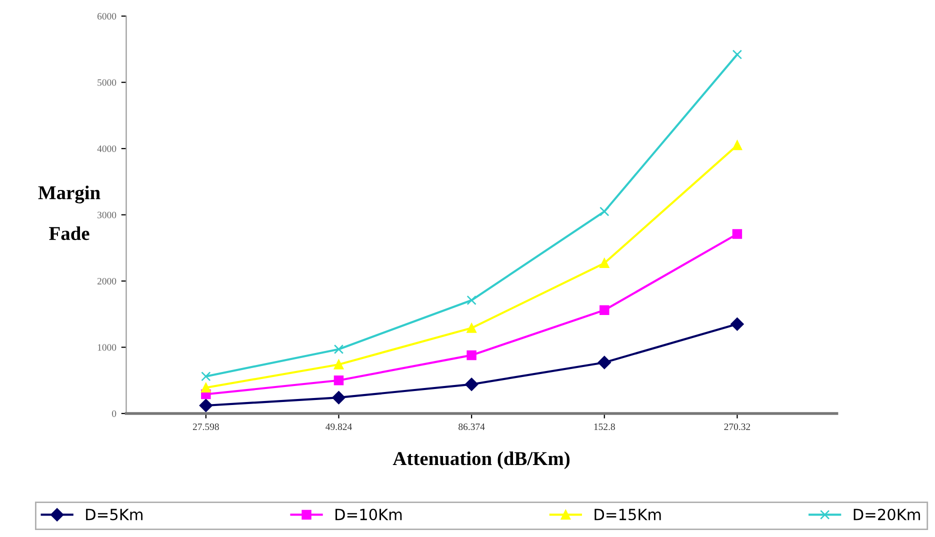 The width and height of the screenshot is (935, 537). I want to click on y-tick-label: 2000, so click(106, 281).